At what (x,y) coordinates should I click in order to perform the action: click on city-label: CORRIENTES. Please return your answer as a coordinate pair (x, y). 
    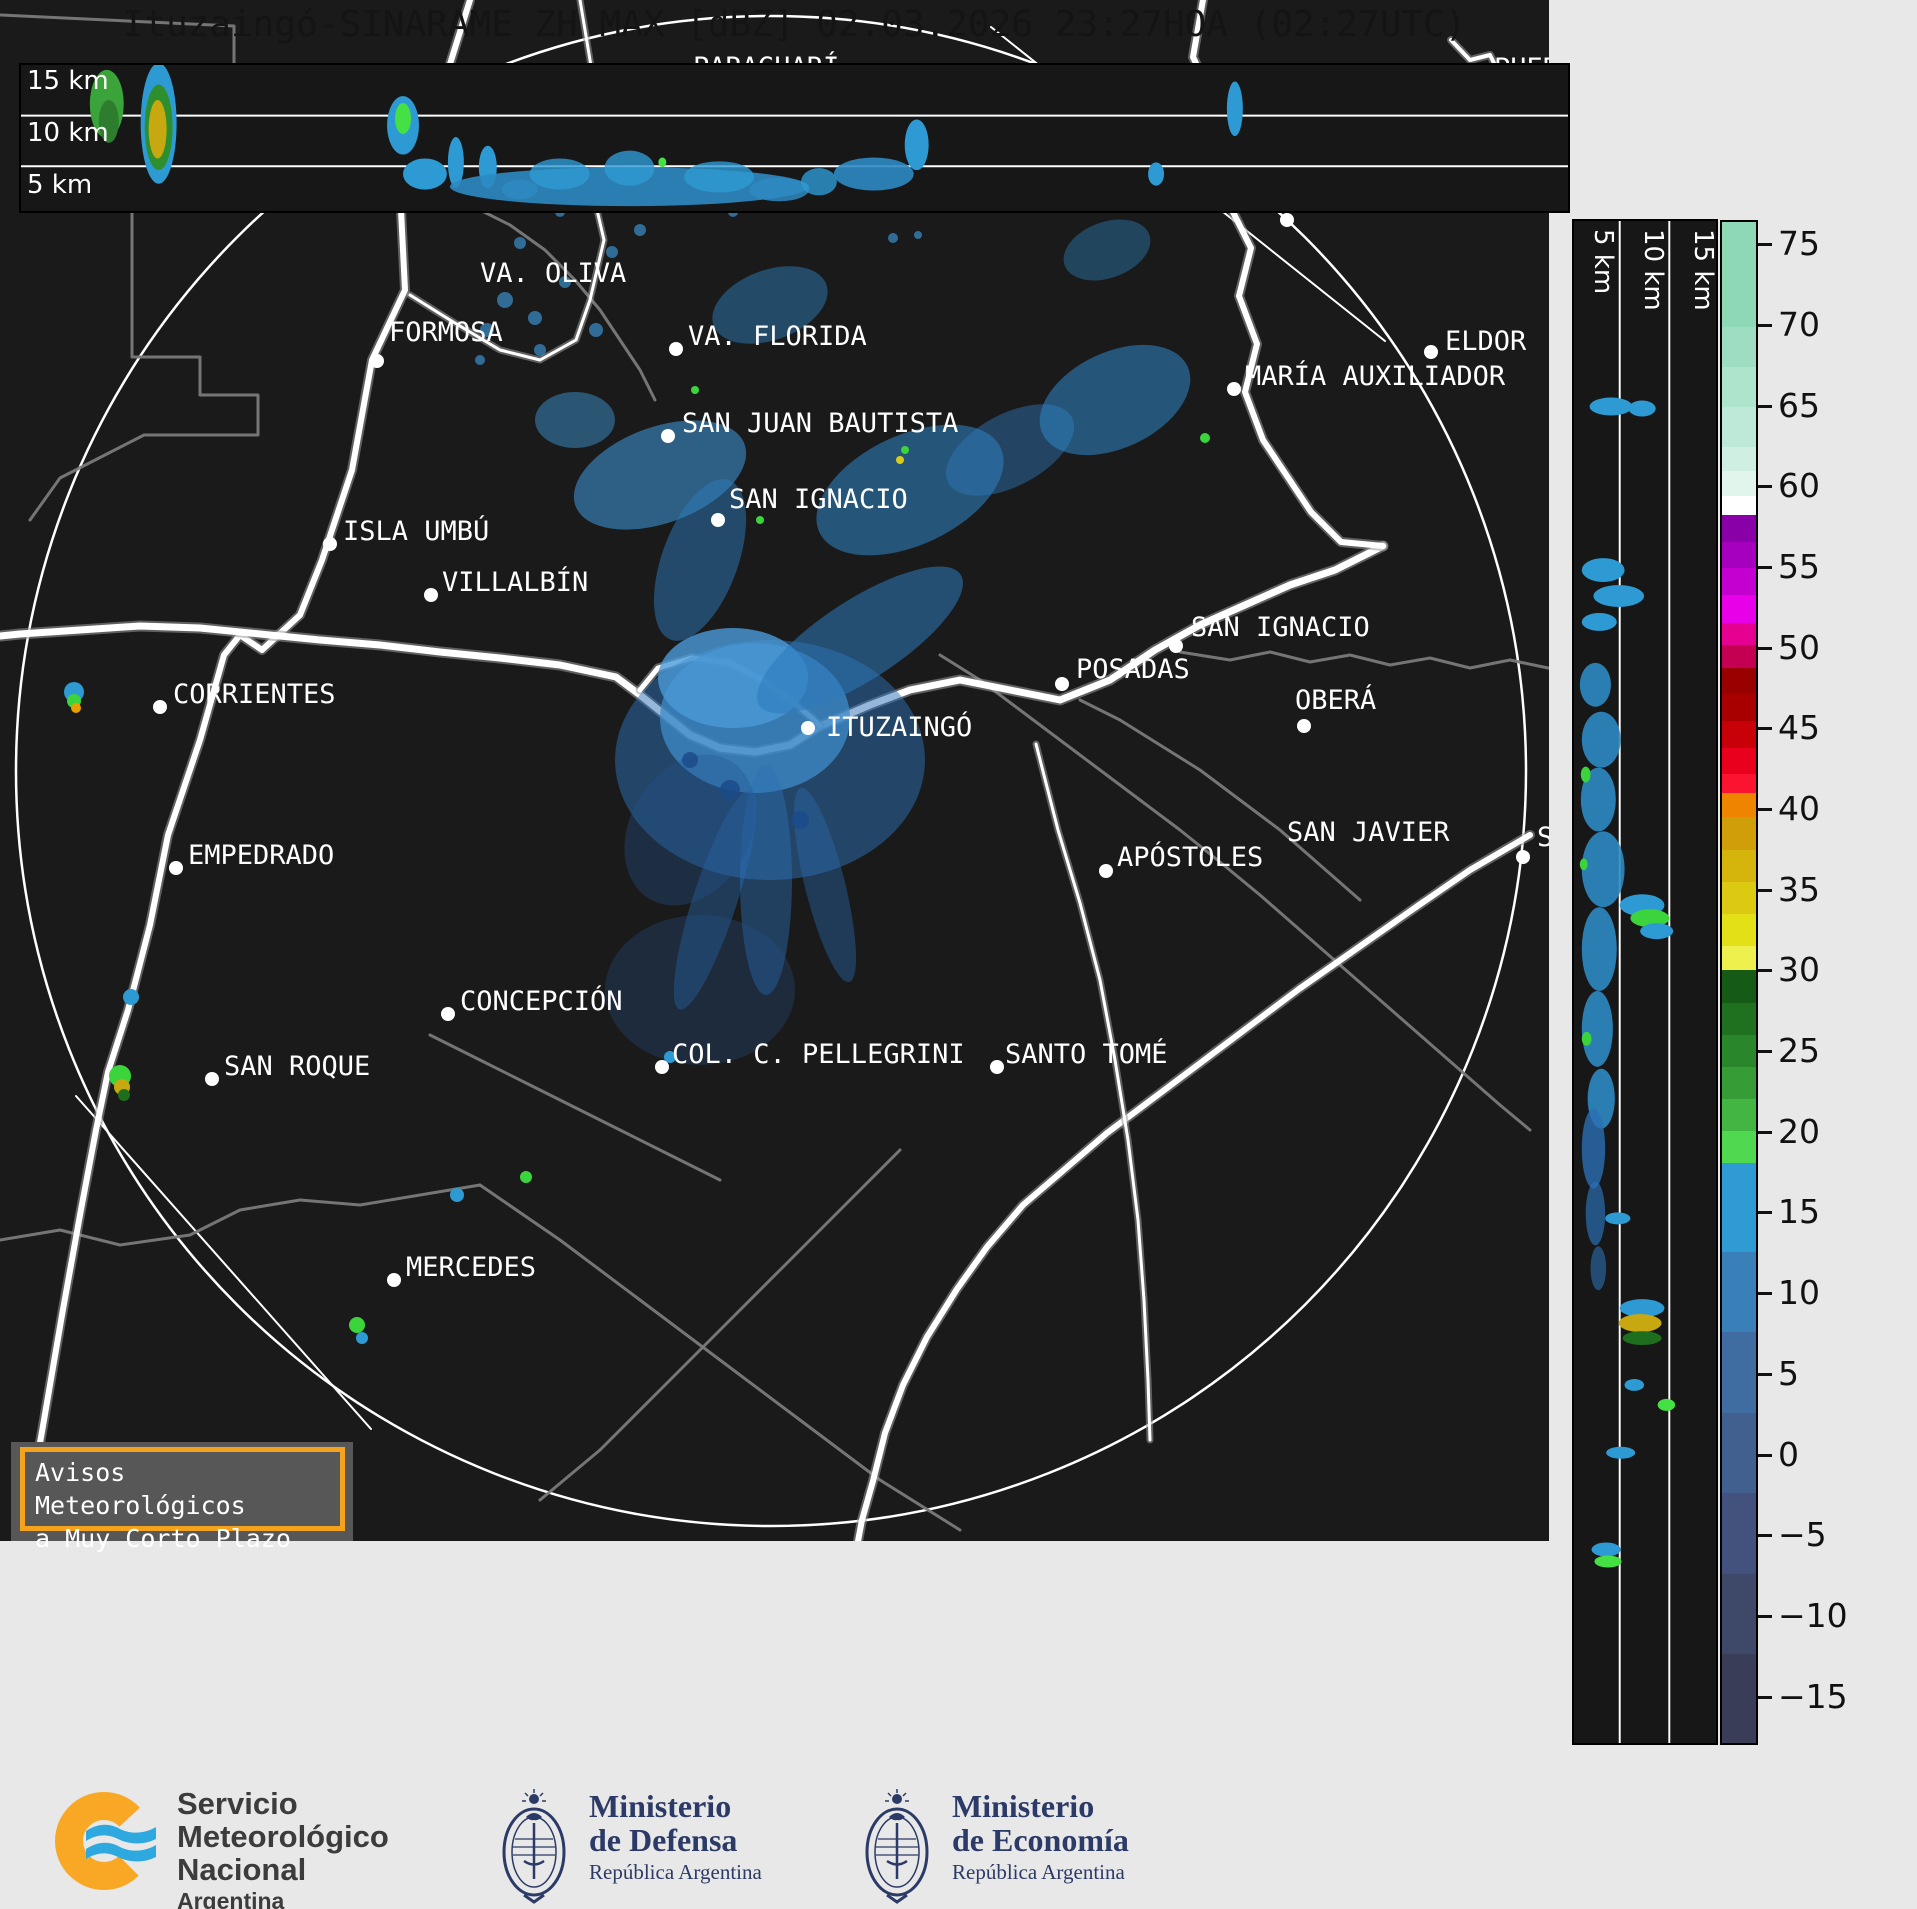
    Looking at the image, I should click on (254, 694).